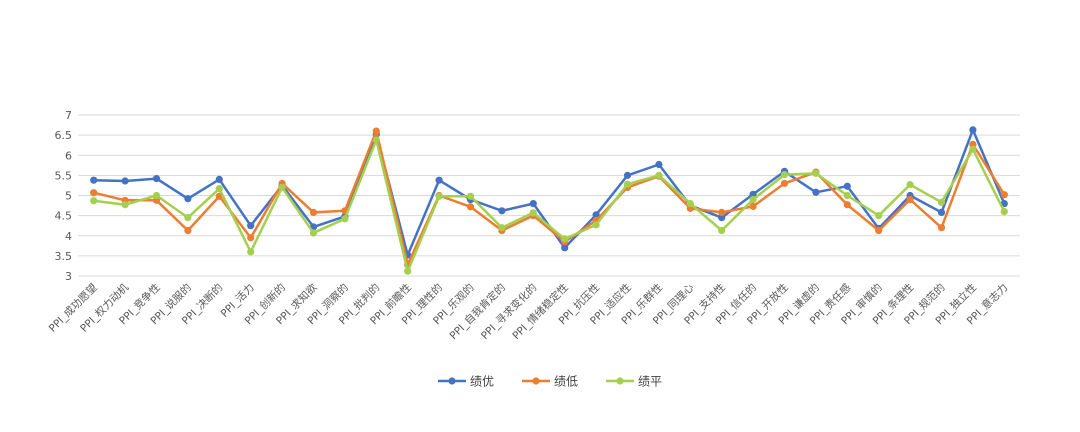  What do you see at coordinates (650, 382) in the screenshot?
I see `legend-label: 绩平` at bounding box center [650, 382].